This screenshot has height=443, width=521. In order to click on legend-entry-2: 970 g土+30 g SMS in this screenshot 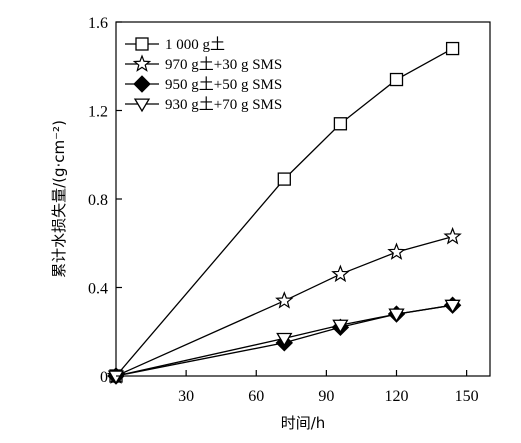, I will do `click(203, 63)`.